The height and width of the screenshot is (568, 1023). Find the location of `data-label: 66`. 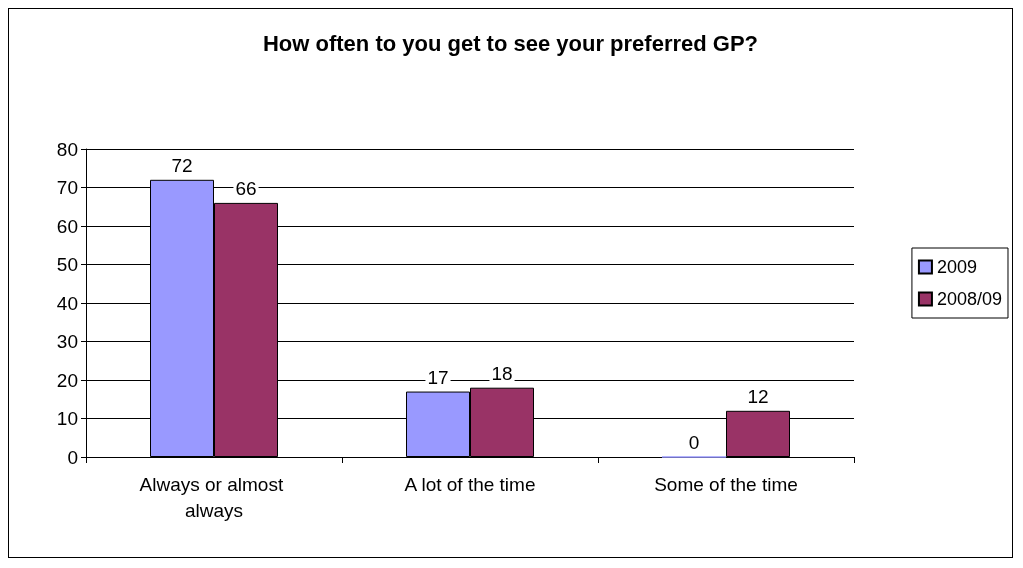

data-label: 66 is located at coordinates (246, 188).